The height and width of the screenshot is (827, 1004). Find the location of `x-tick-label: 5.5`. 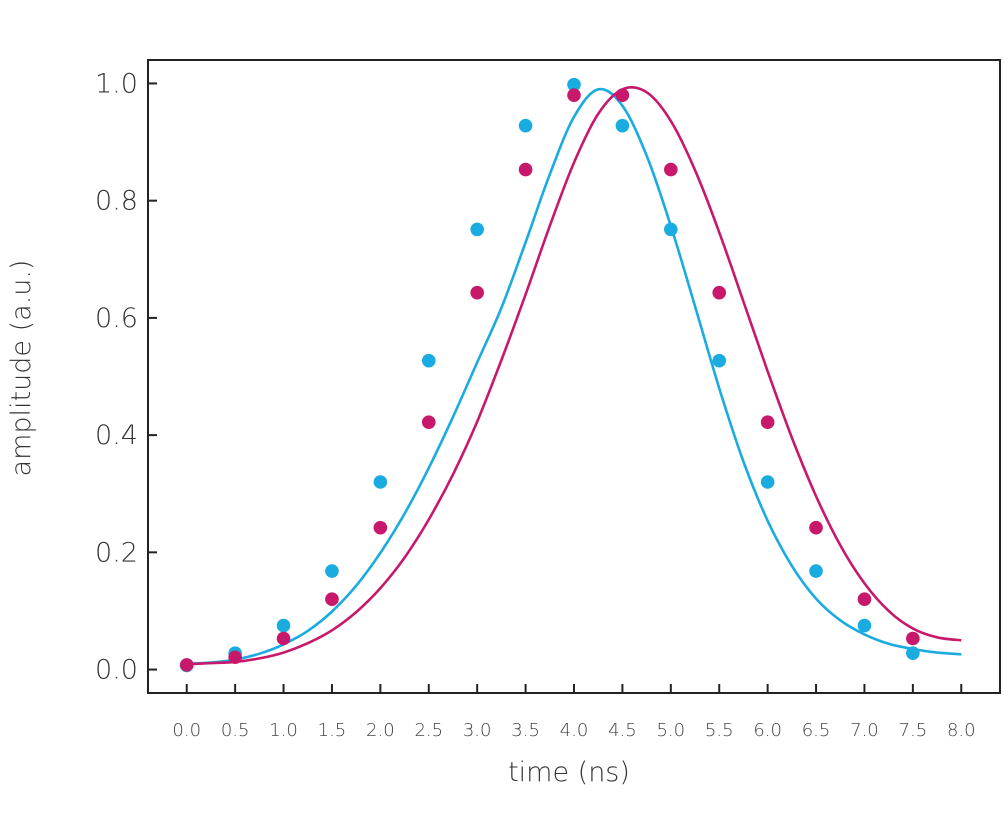

x-tick-label: 5.5 is located at coordinates (719, 730).